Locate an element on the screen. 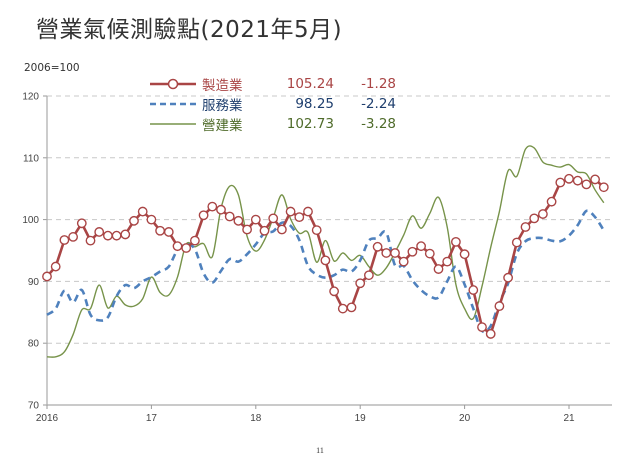 The height and width of the screenshot is (460, 640). legend-label: 服務業 is located at coordinates (222, 106).